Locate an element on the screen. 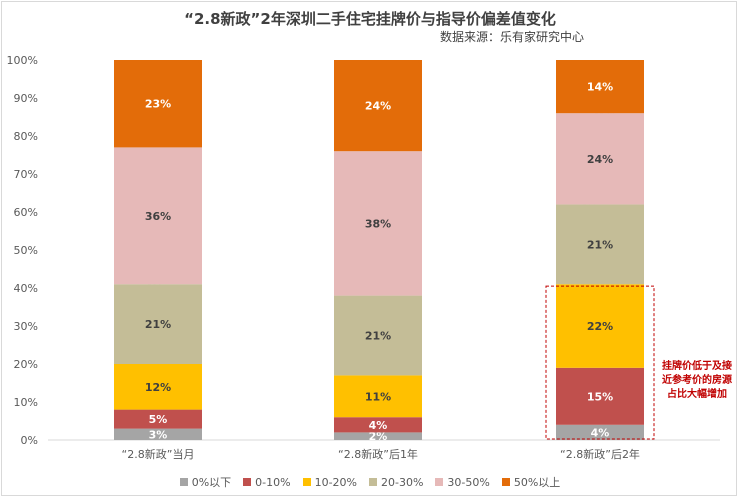  legend-item: 10-20% is located at coordinates (329, 482).